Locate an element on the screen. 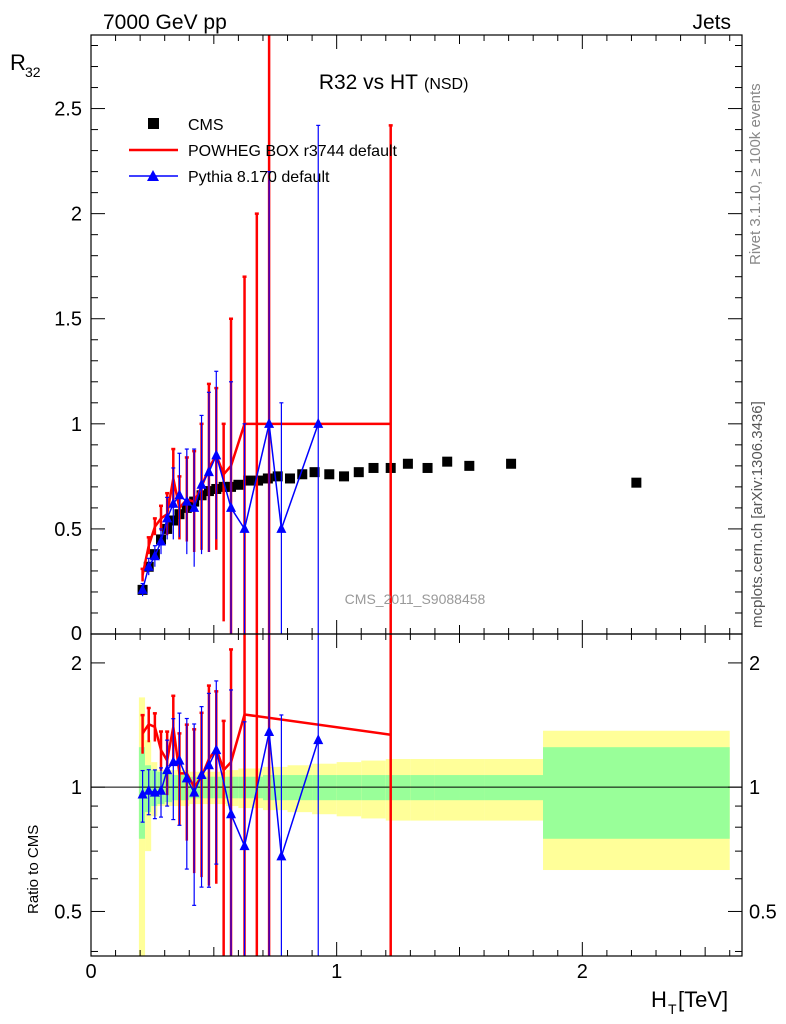 The width and height of the screenshot is (786, 1024). x-tick-label: 1 is located at coordinates (336, 972).